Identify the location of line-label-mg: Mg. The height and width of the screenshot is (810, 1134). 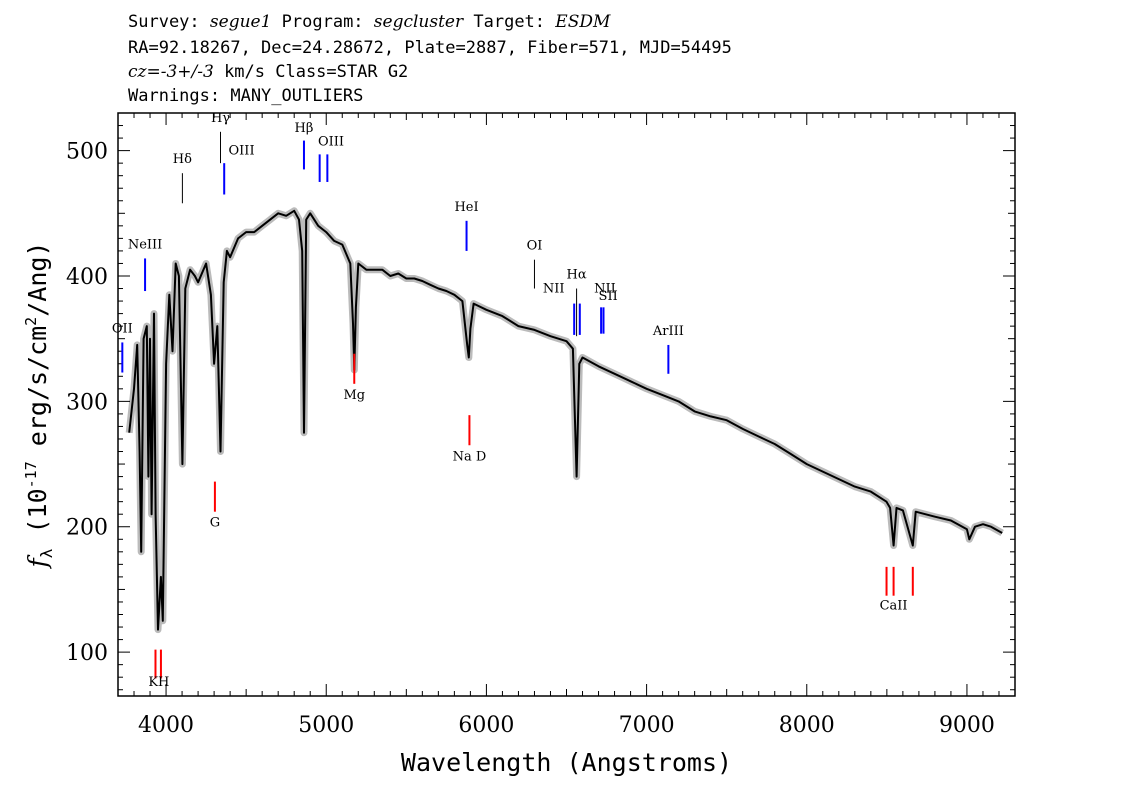
(354, 395).